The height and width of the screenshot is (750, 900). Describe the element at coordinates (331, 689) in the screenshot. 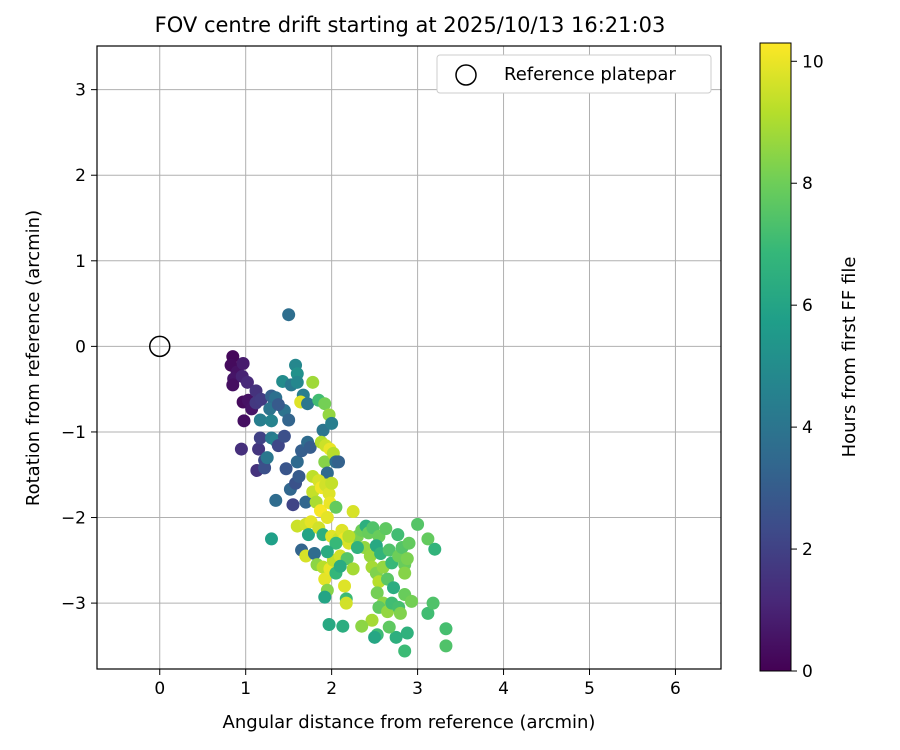

I see `x-tick-label: 2` at that location.